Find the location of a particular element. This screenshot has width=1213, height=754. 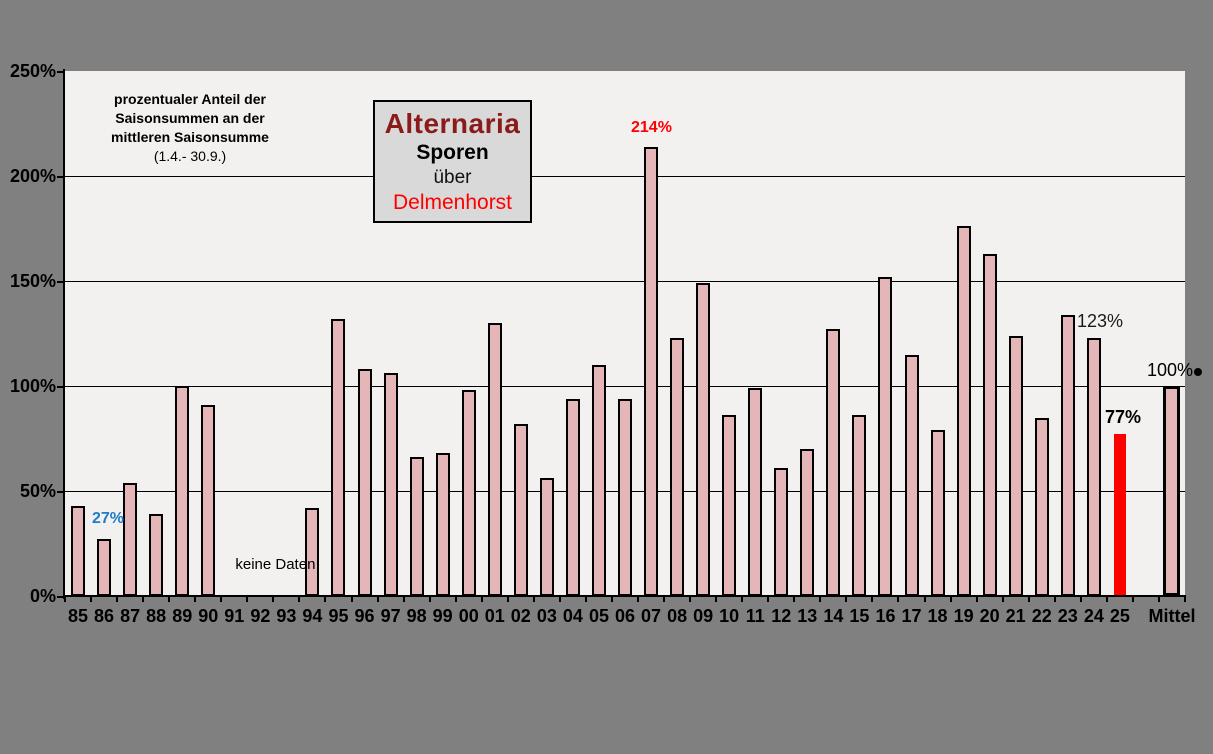

x-label-11: 11 is located at coordinates (755, 616).